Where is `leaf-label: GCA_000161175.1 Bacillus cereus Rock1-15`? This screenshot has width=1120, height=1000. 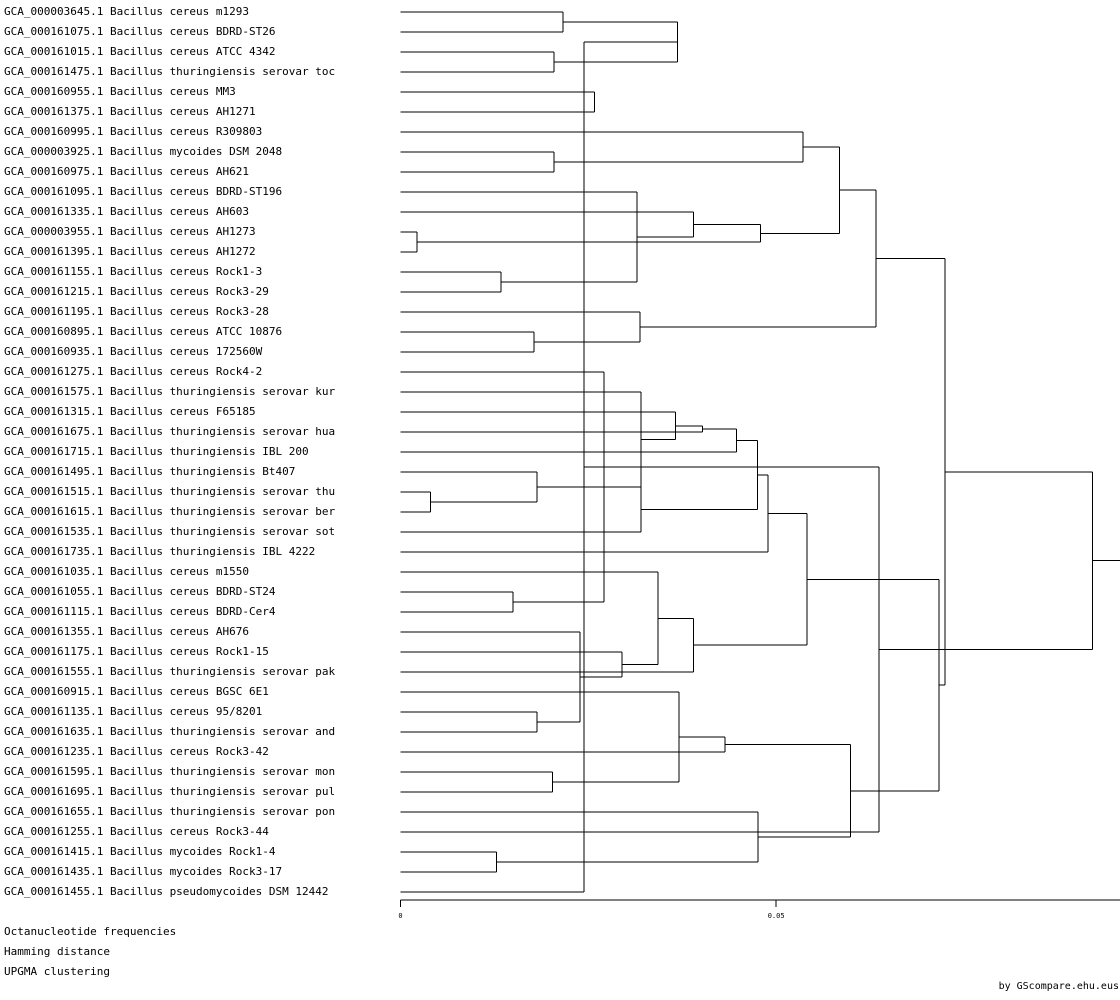 leaf-label: GCA_000161175.1 Bacillus cereus Rock1-15 is located at coordinates (136, 651).